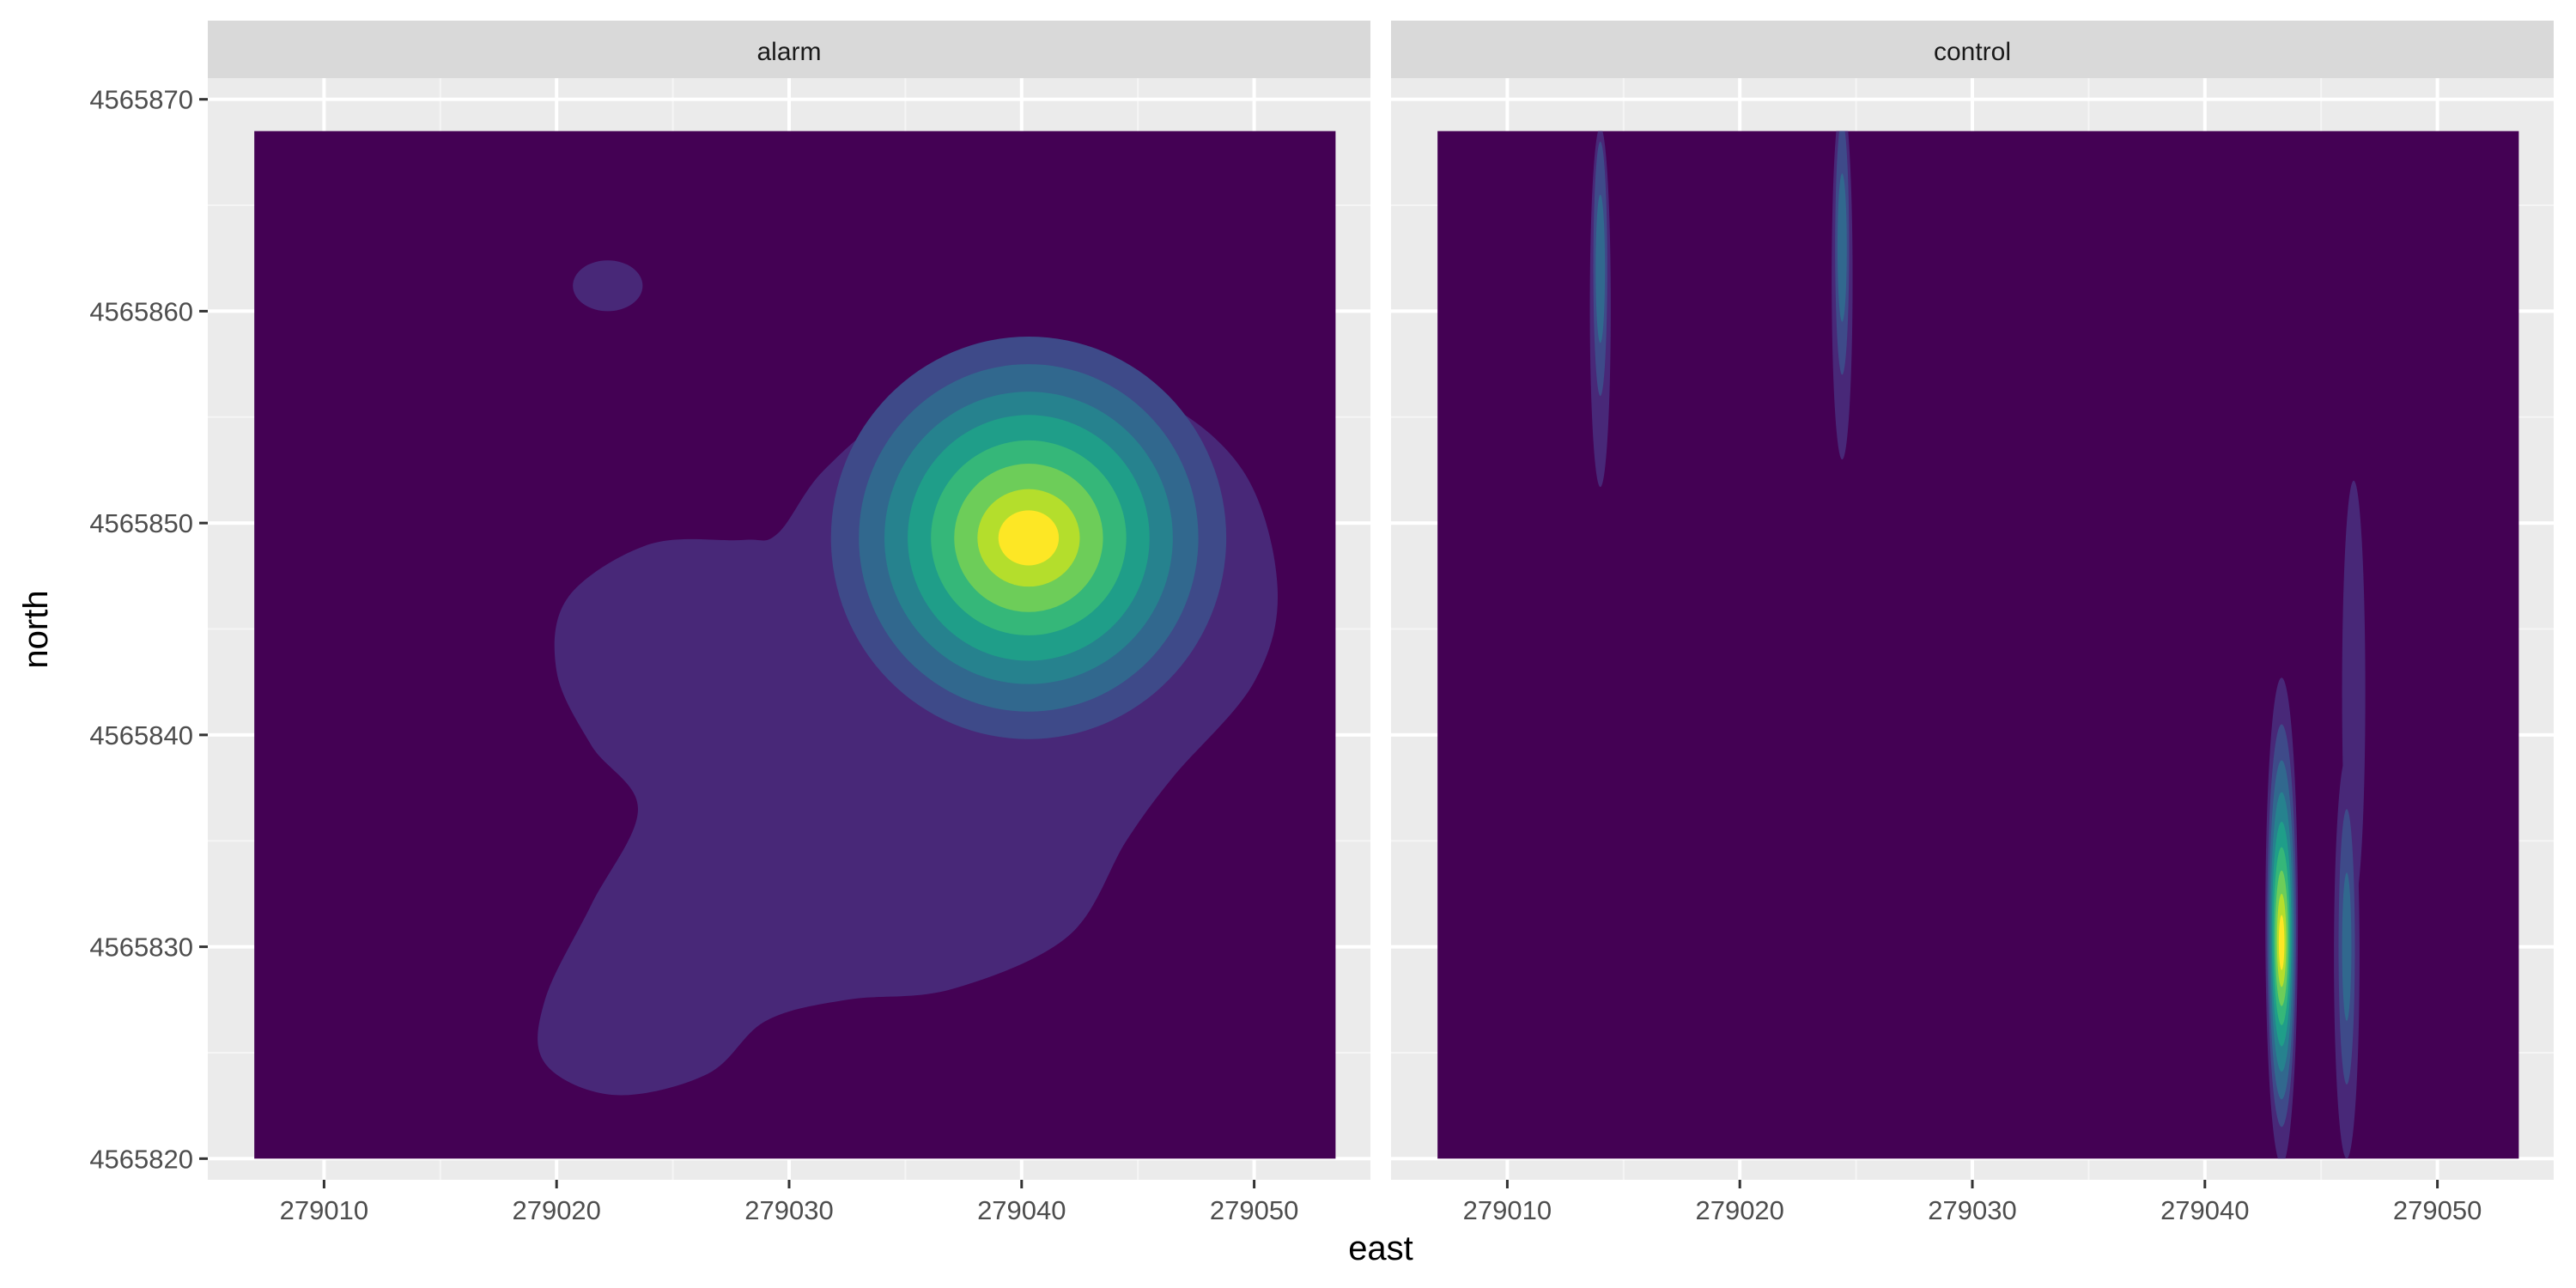 The width and height of the screenshot is (2576, 1288). What do you see at coordinates (36, 629) in the screenshot?
I see `y-axis-title: north` at bounding box center [36, 629].